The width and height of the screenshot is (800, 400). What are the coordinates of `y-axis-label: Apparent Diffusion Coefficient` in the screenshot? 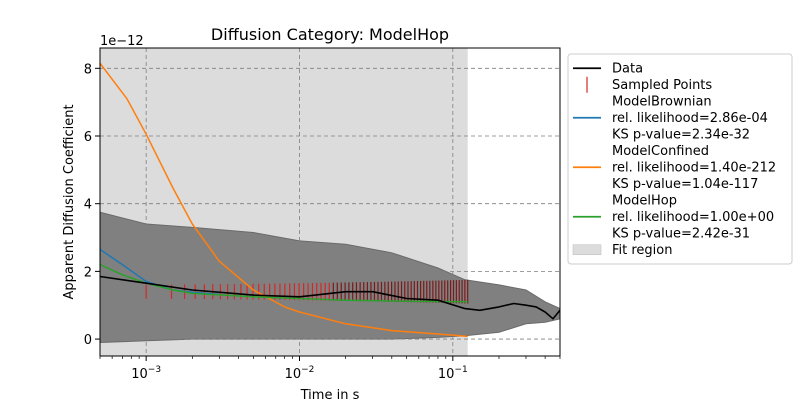 It's located at (69, 201).